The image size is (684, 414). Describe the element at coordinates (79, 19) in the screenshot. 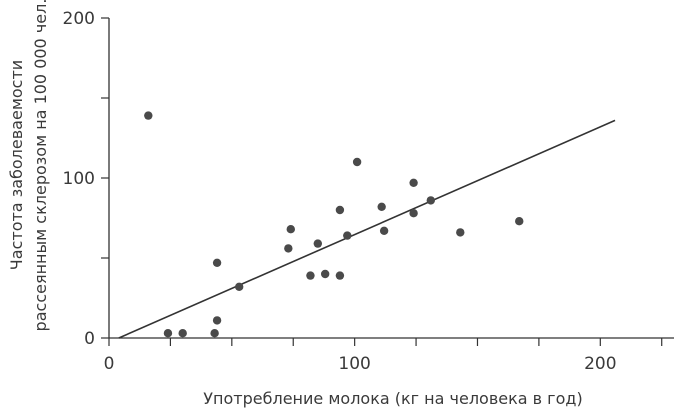

I see `y-tick-label: 200` at that location.